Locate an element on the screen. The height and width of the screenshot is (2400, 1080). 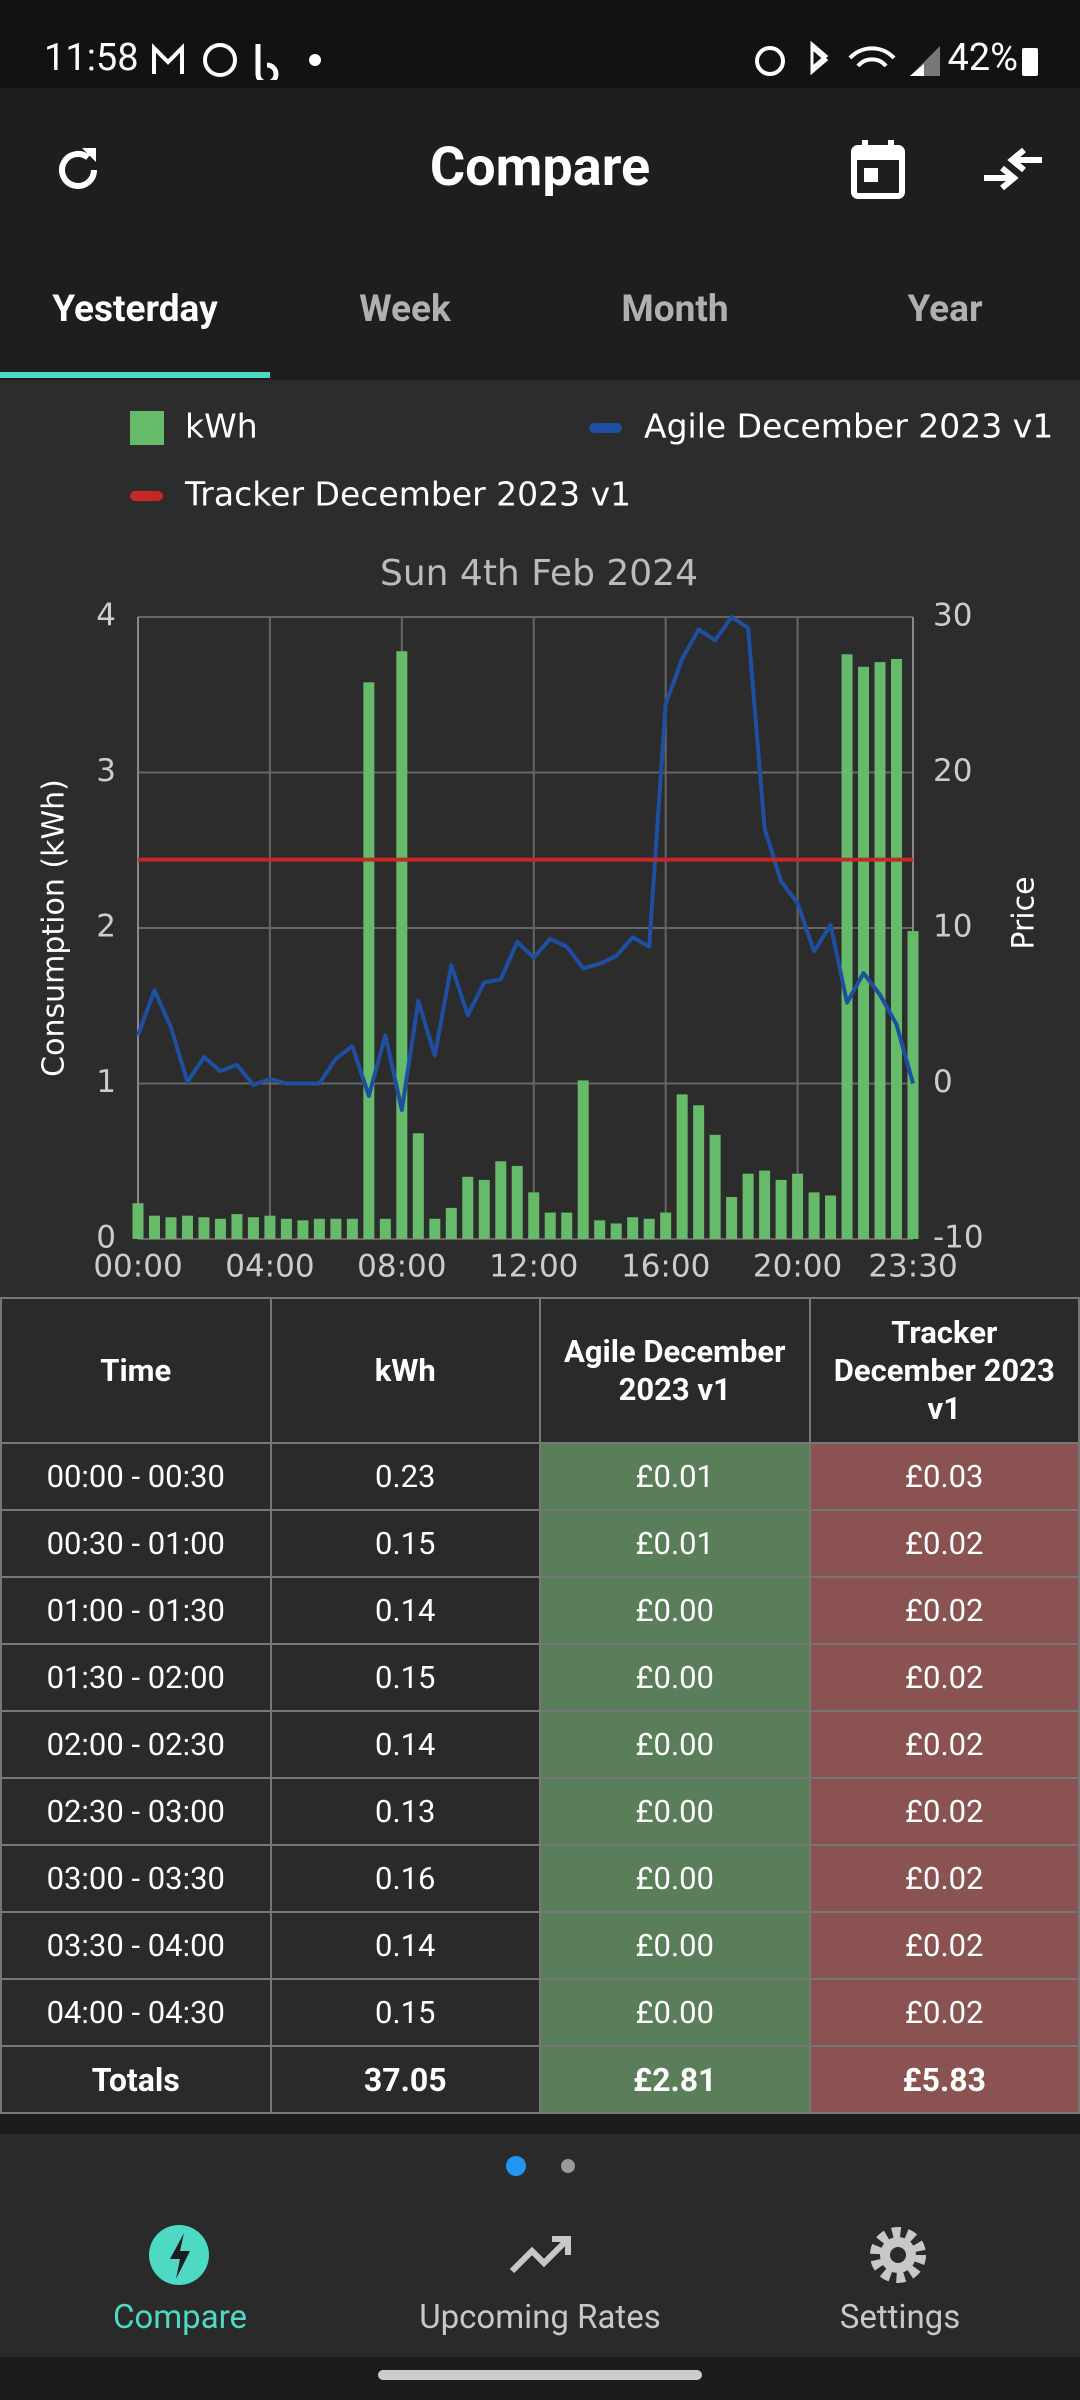
y2-tick-label: 0 is located at coordinates (943, 1082).